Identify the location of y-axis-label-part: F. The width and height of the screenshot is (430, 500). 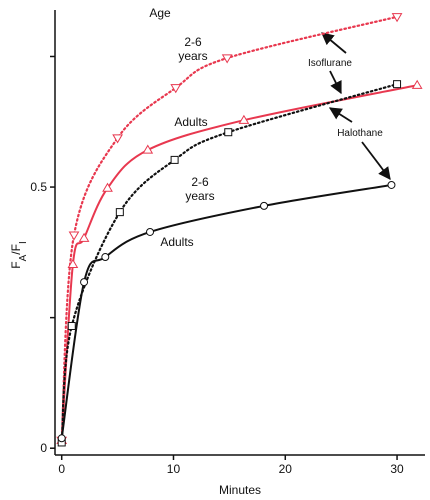
(16, 264).